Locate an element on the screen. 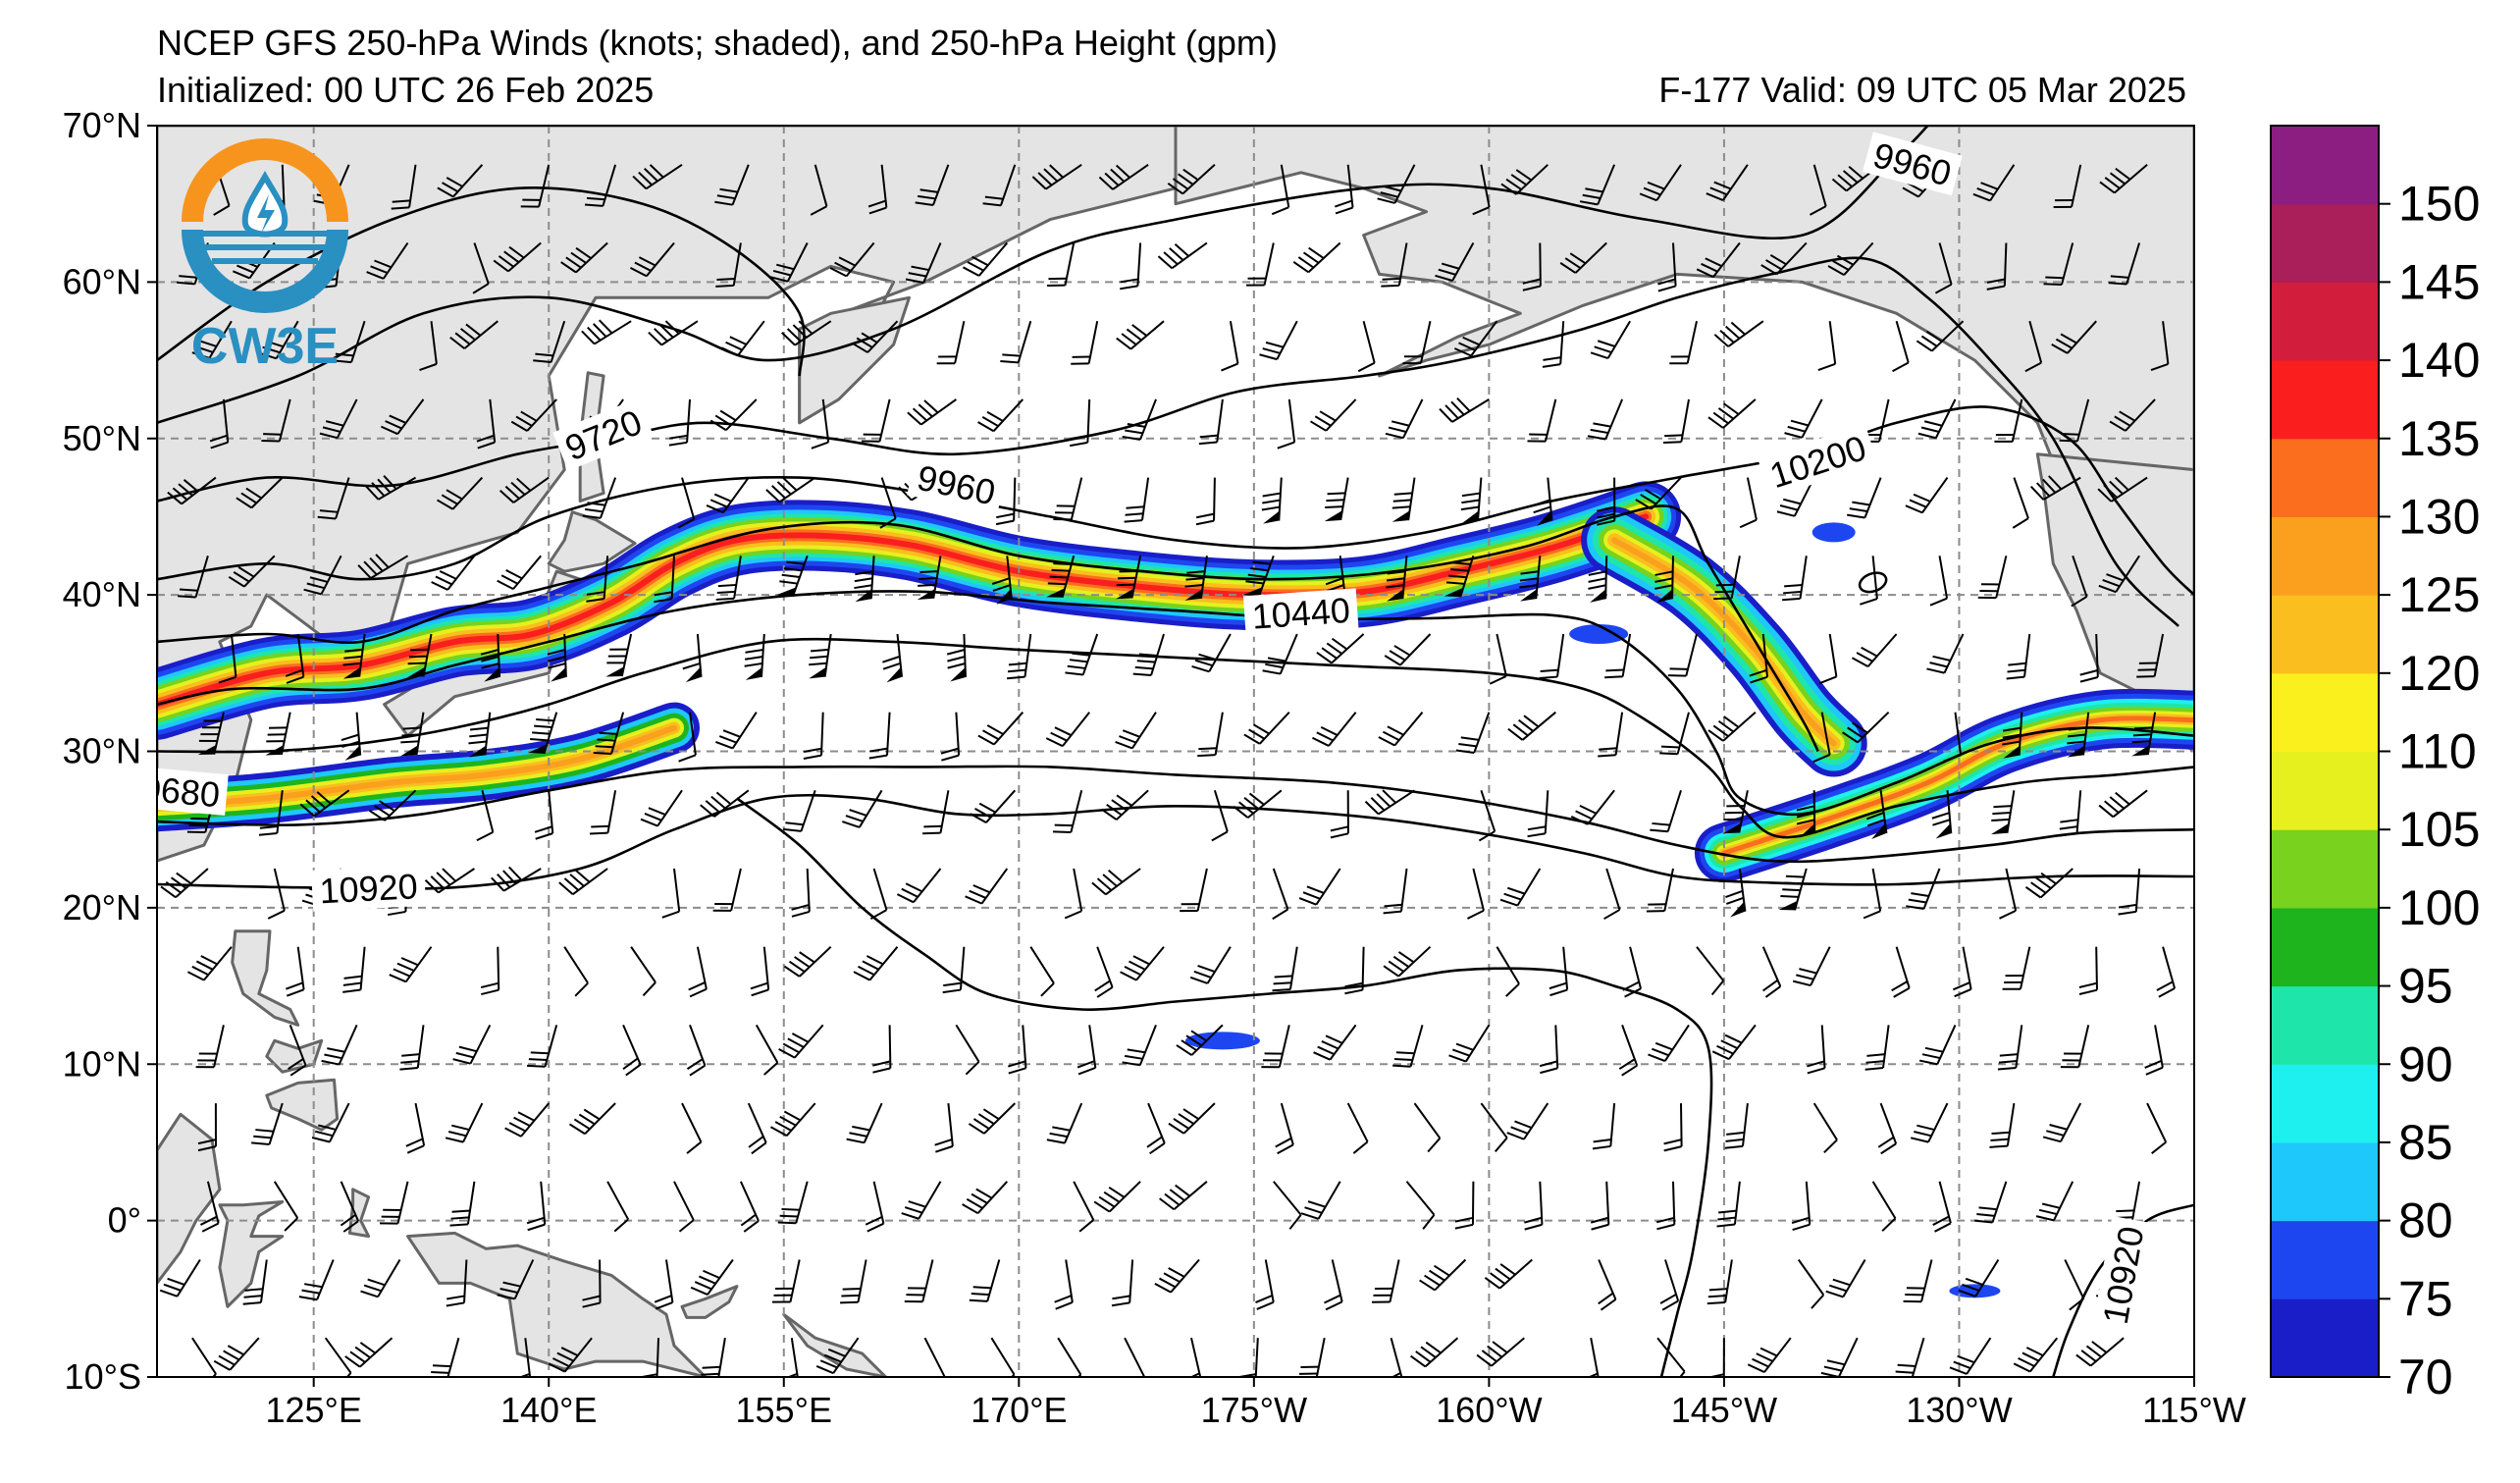  new-guinea-land is located at coordinates (557, 1304).